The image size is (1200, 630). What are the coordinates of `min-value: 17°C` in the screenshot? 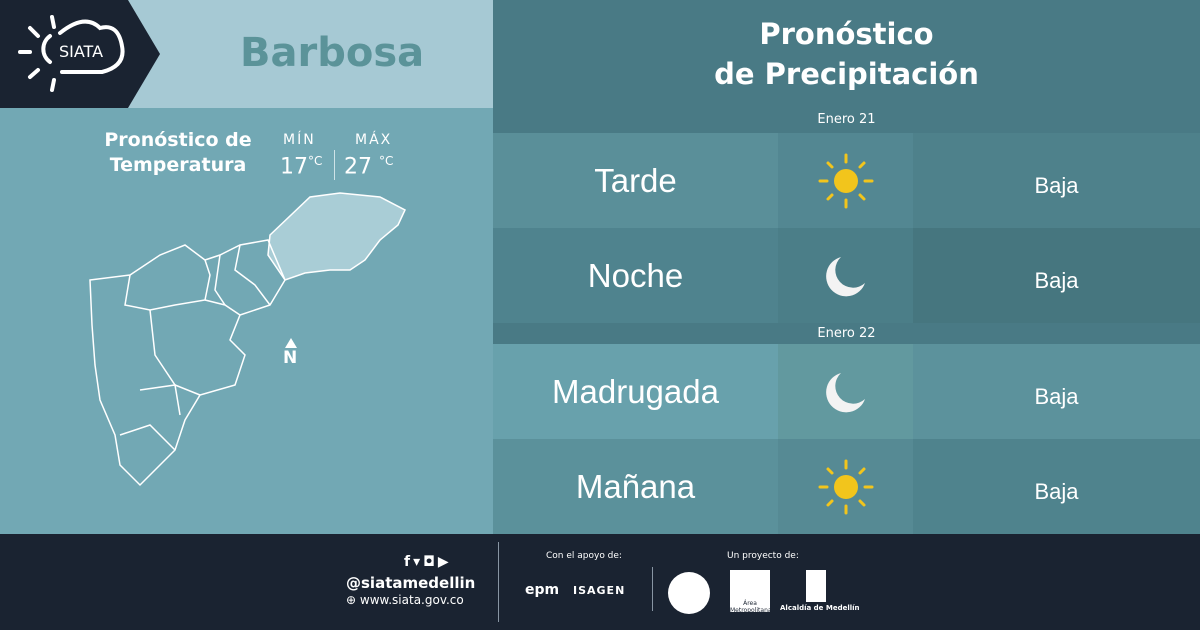 It's located at (301, 167).